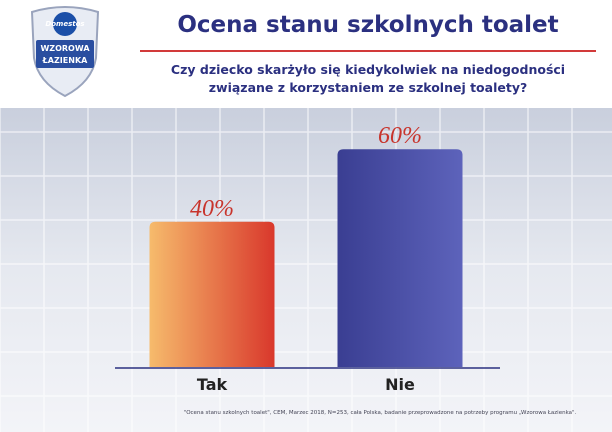  What do you see at coordinates (64, 24) in the screenshot?
I see `logo-brand: Domestos` at bounding box center [64, 24].